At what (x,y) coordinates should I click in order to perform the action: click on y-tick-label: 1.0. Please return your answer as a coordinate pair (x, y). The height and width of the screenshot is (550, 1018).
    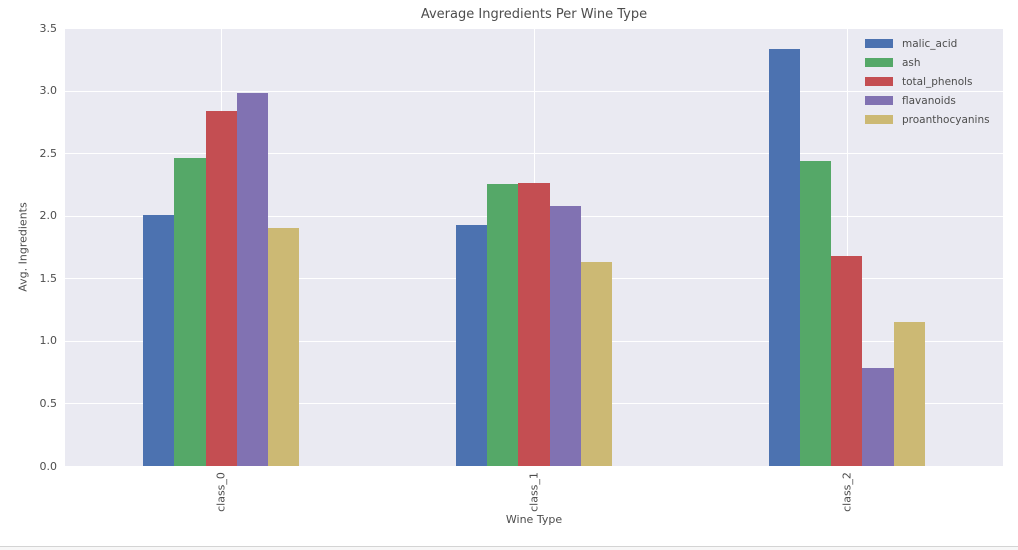
    Looking at the image, I should click on (48, 340).